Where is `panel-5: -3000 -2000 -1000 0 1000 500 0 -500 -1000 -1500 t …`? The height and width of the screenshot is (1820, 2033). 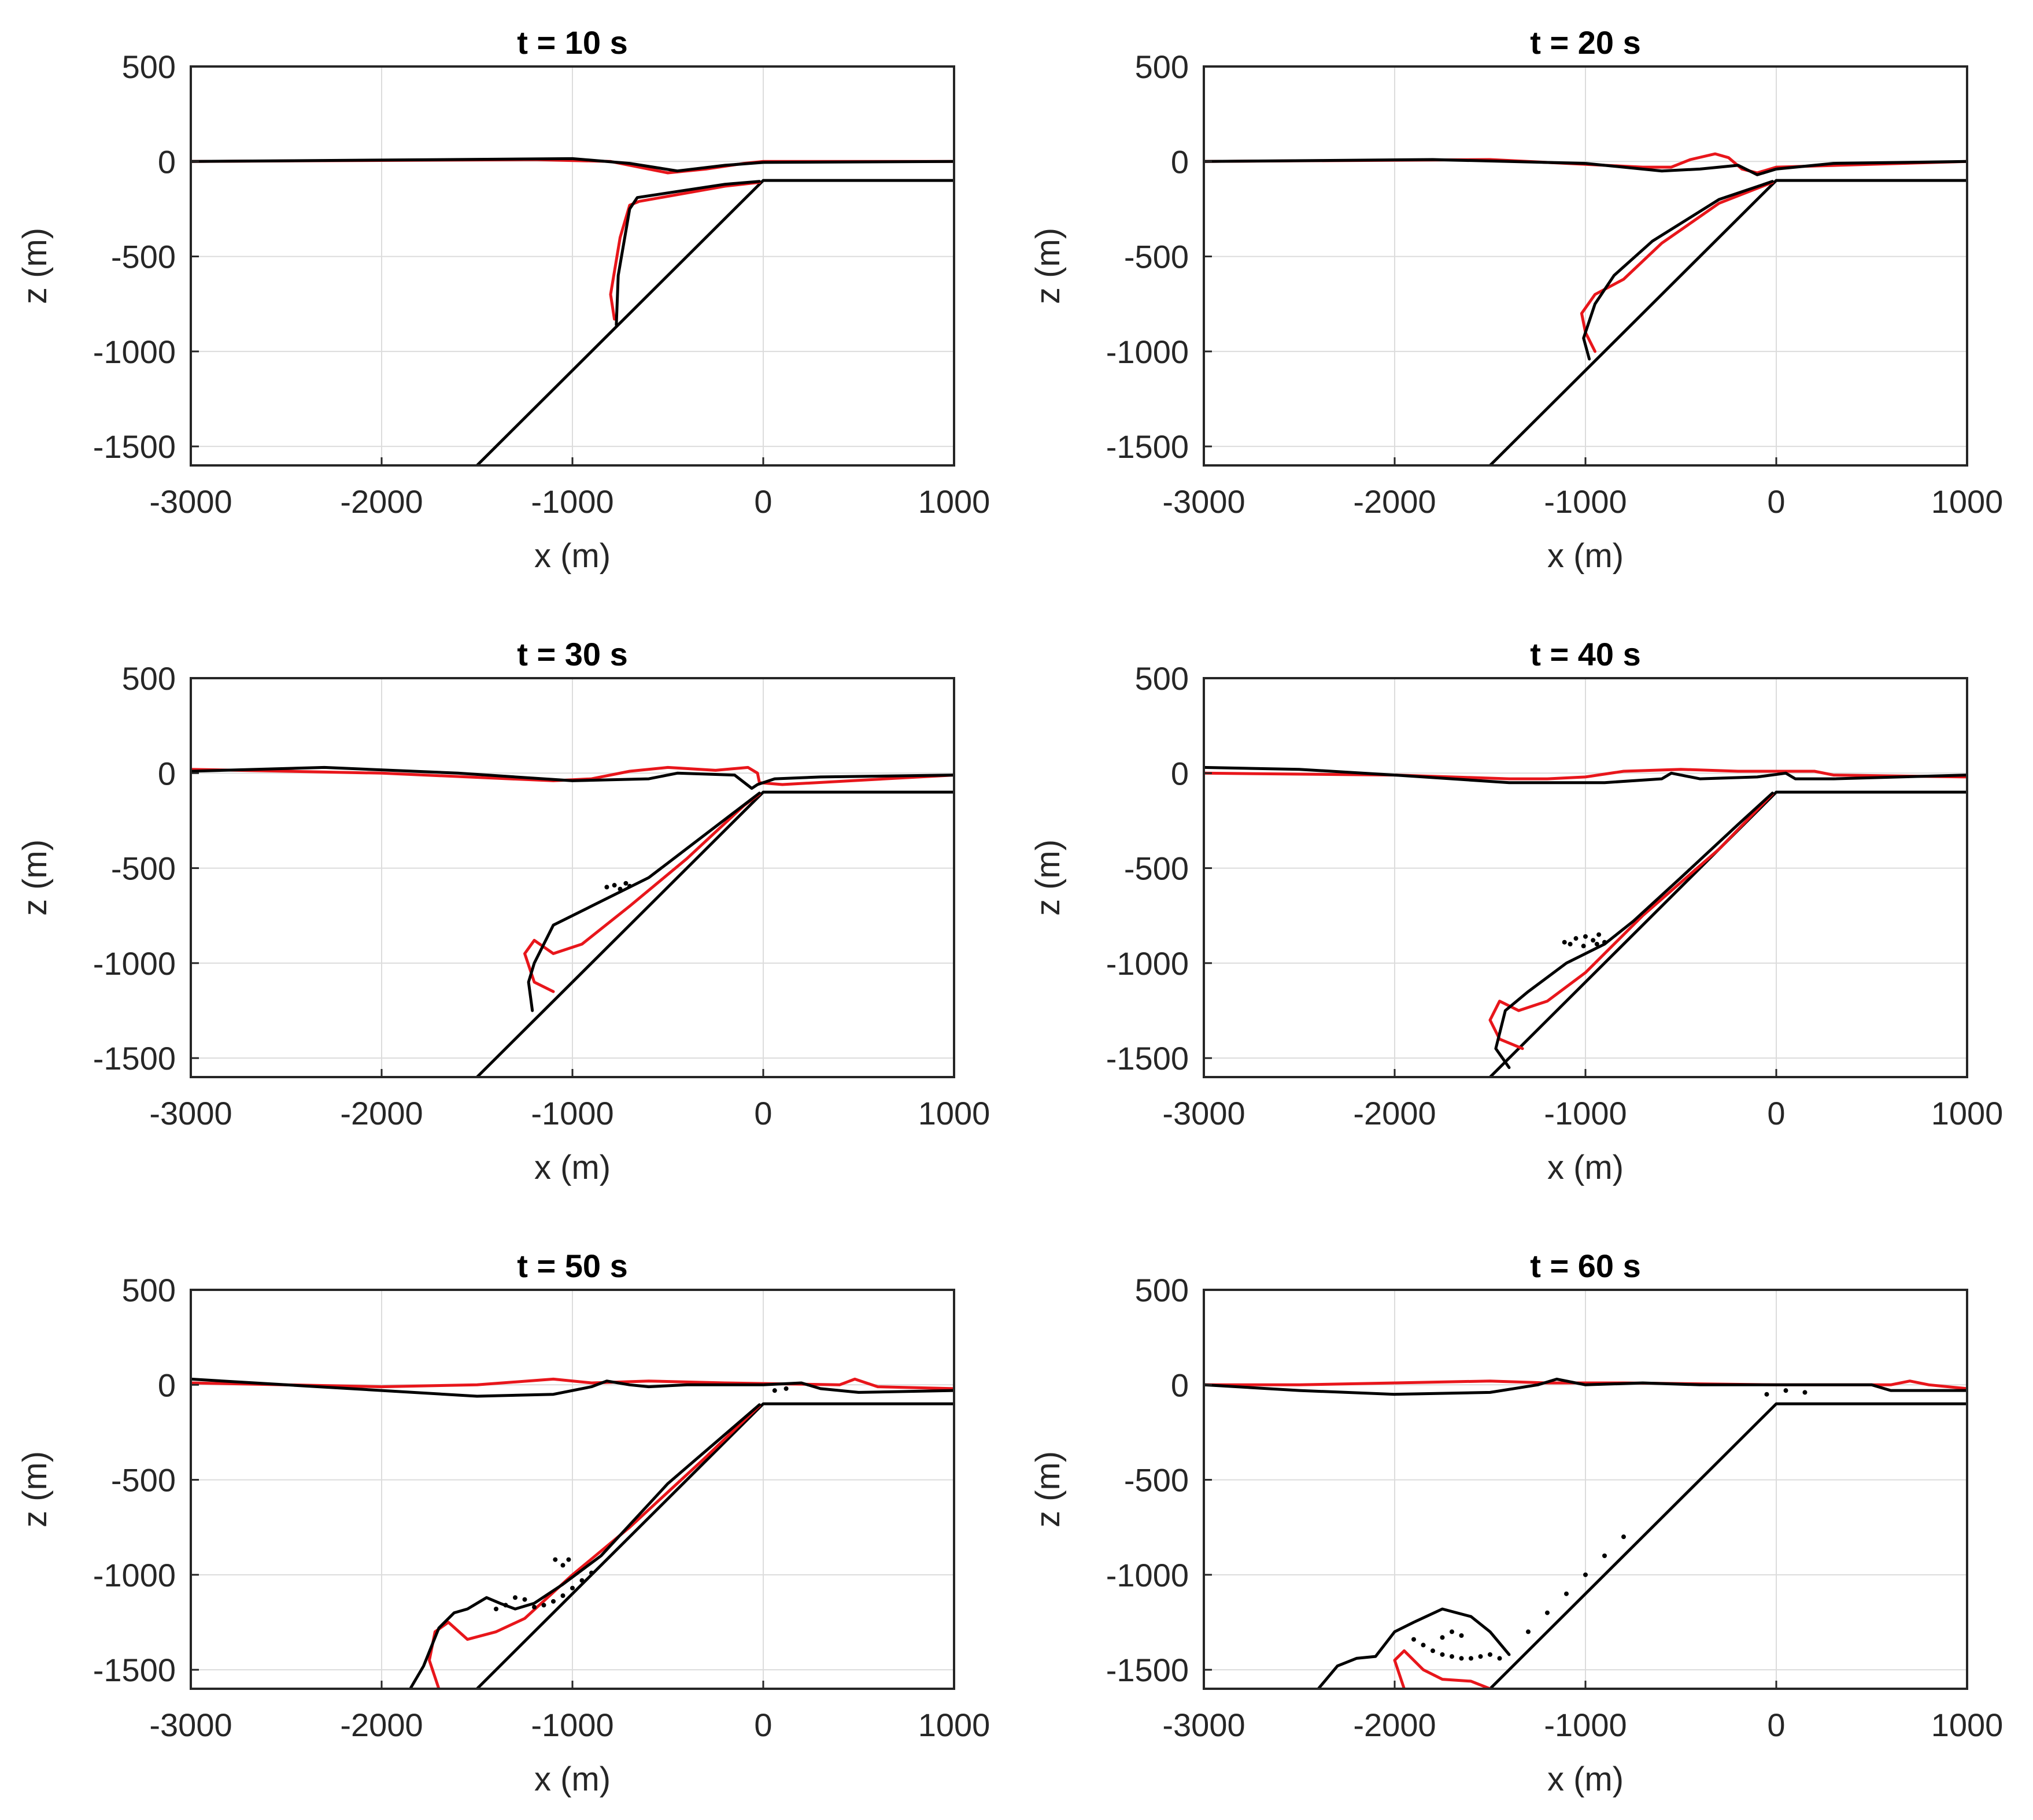
panel-5: -3000 -2000 -1000 0 1000 500 0 -500 -1000 -1500 t … is located at coordinates (503, 1523).